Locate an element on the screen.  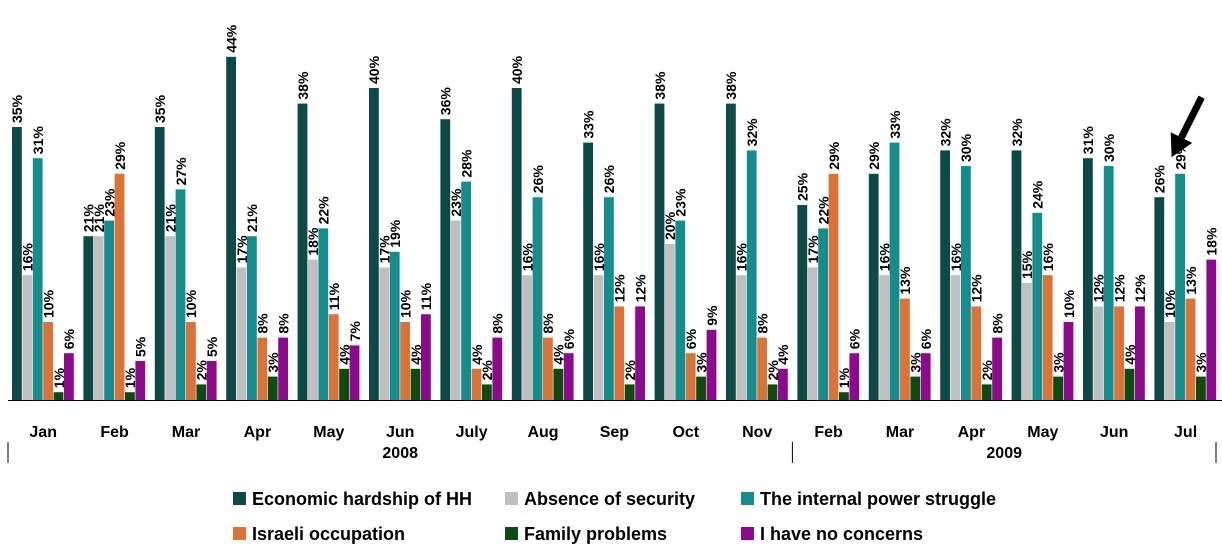
year-label: 2009 is located at coordinates (1004, 453).